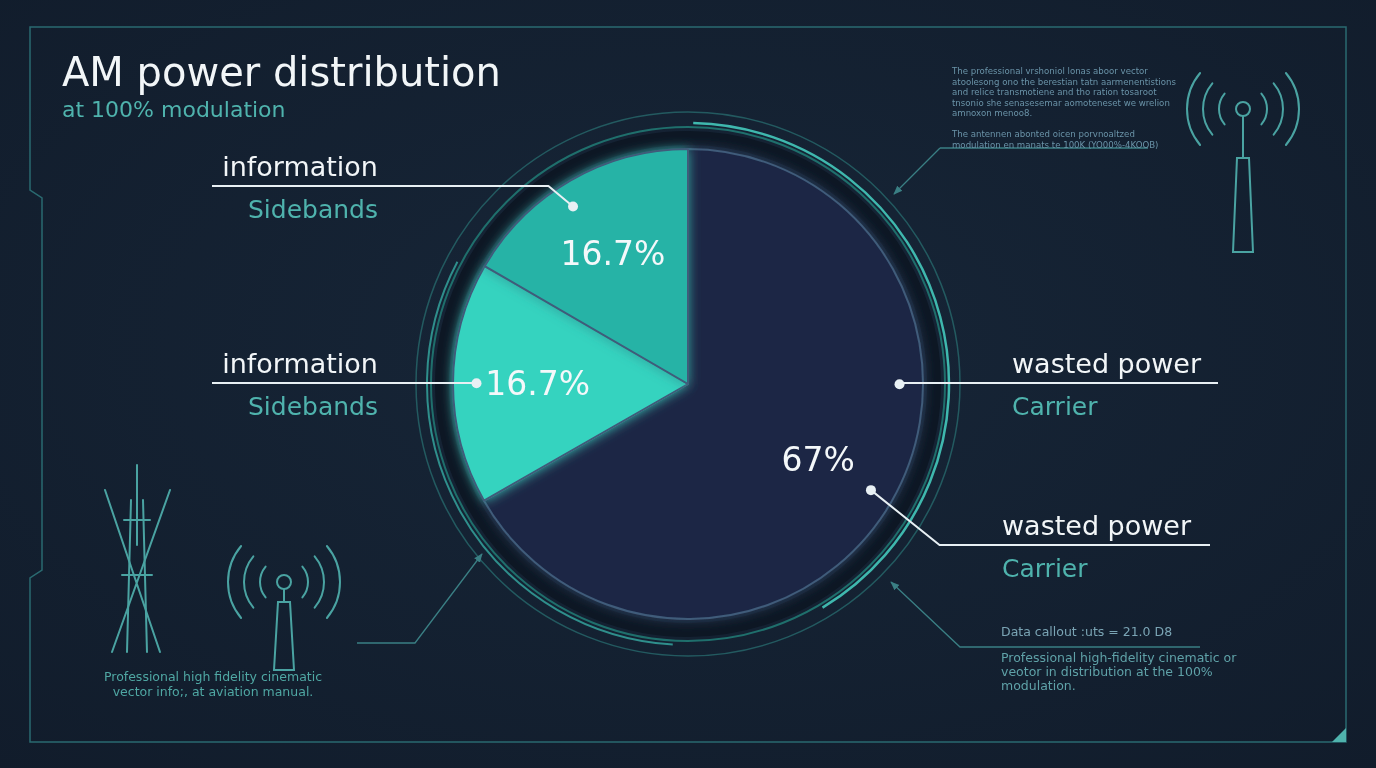 The image size is (1376, 768). Describe the element at coordinates (1097, 546) in the screenshot. I see `text: wasted power Carrier` at that location.